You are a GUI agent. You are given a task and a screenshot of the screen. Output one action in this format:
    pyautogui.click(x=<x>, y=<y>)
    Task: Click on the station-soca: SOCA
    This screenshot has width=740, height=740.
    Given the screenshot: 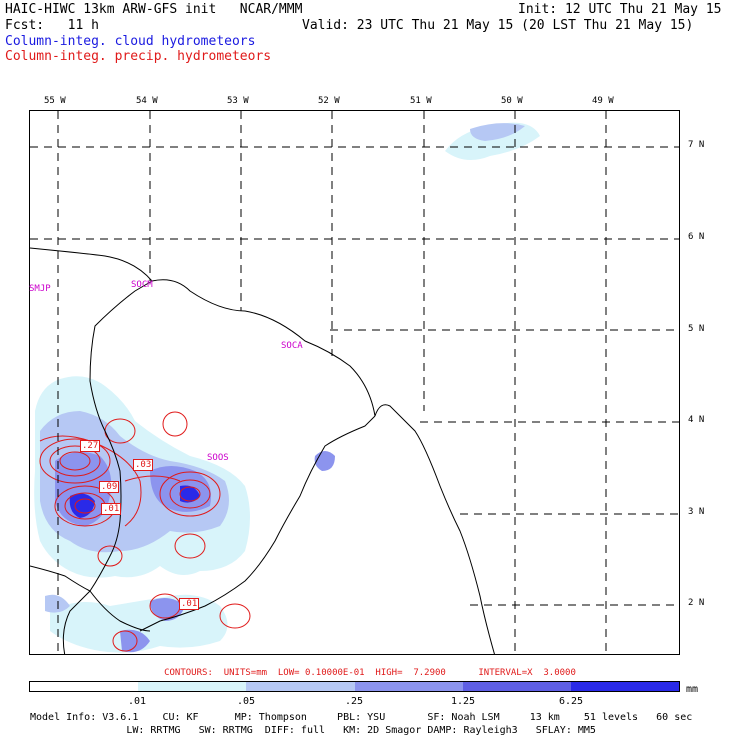 What is the action you would take?
    pyautogui.click(x=292, y=346)
    